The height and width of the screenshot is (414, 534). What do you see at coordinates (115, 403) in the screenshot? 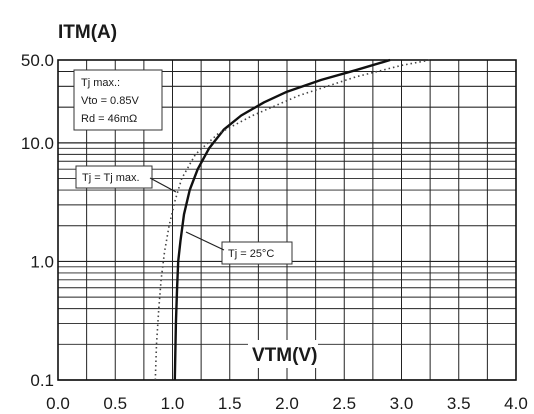
I see `x-tick-label: 0.5` at bounding box center [115, 403].